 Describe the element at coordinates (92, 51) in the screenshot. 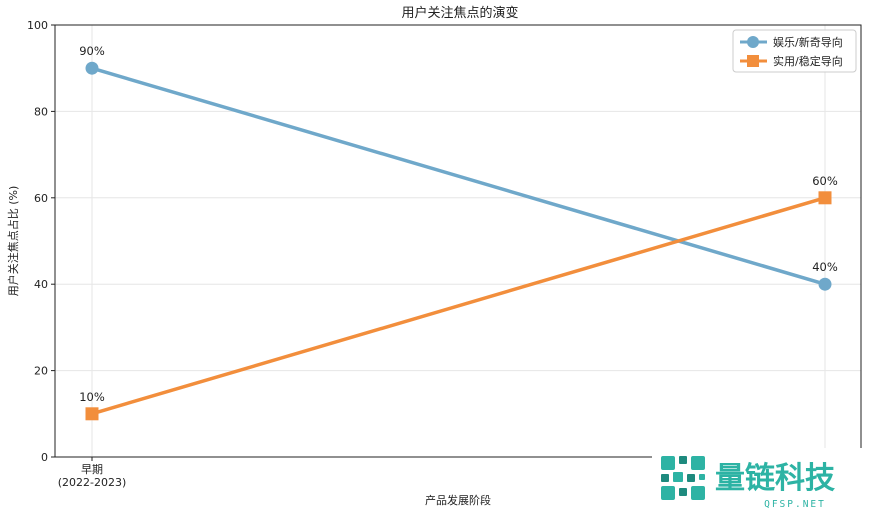

I see `data-label: 90%` at that location.